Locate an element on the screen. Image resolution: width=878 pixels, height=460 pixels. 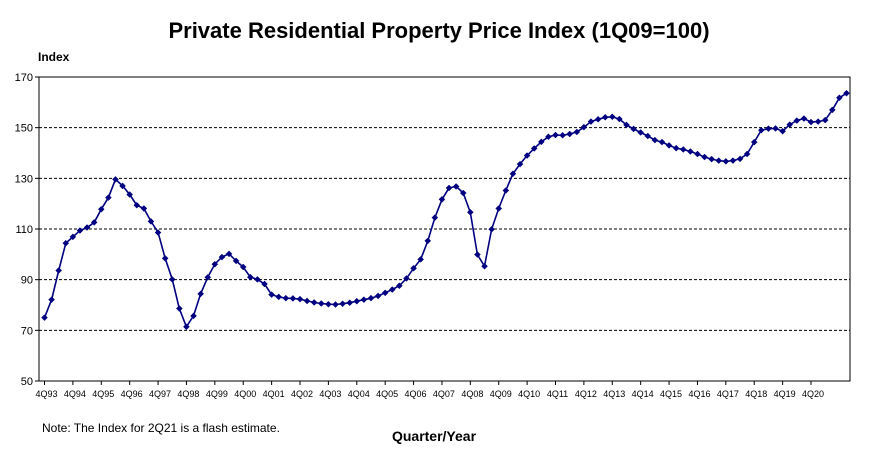
x-tick-label: 4Q16 is located at coordinates (699, 394).